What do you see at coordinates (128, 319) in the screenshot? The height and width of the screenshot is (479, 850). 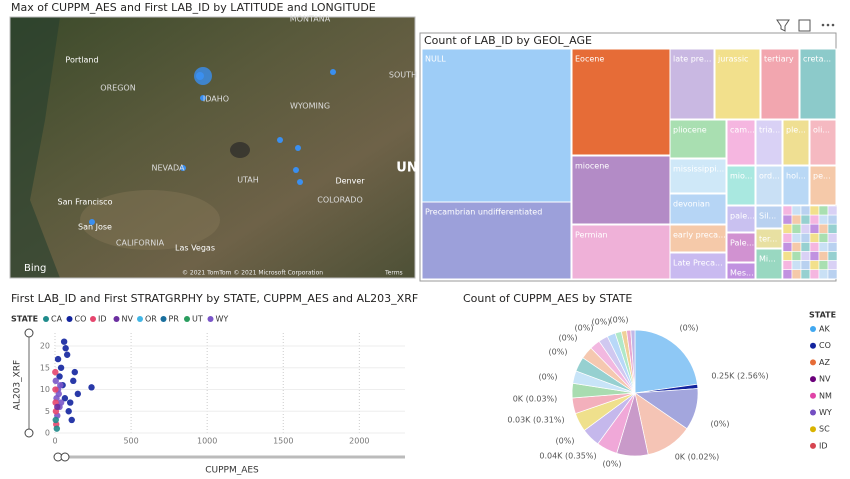 I see `legend-label: NV` at bounding box center [128, 319].